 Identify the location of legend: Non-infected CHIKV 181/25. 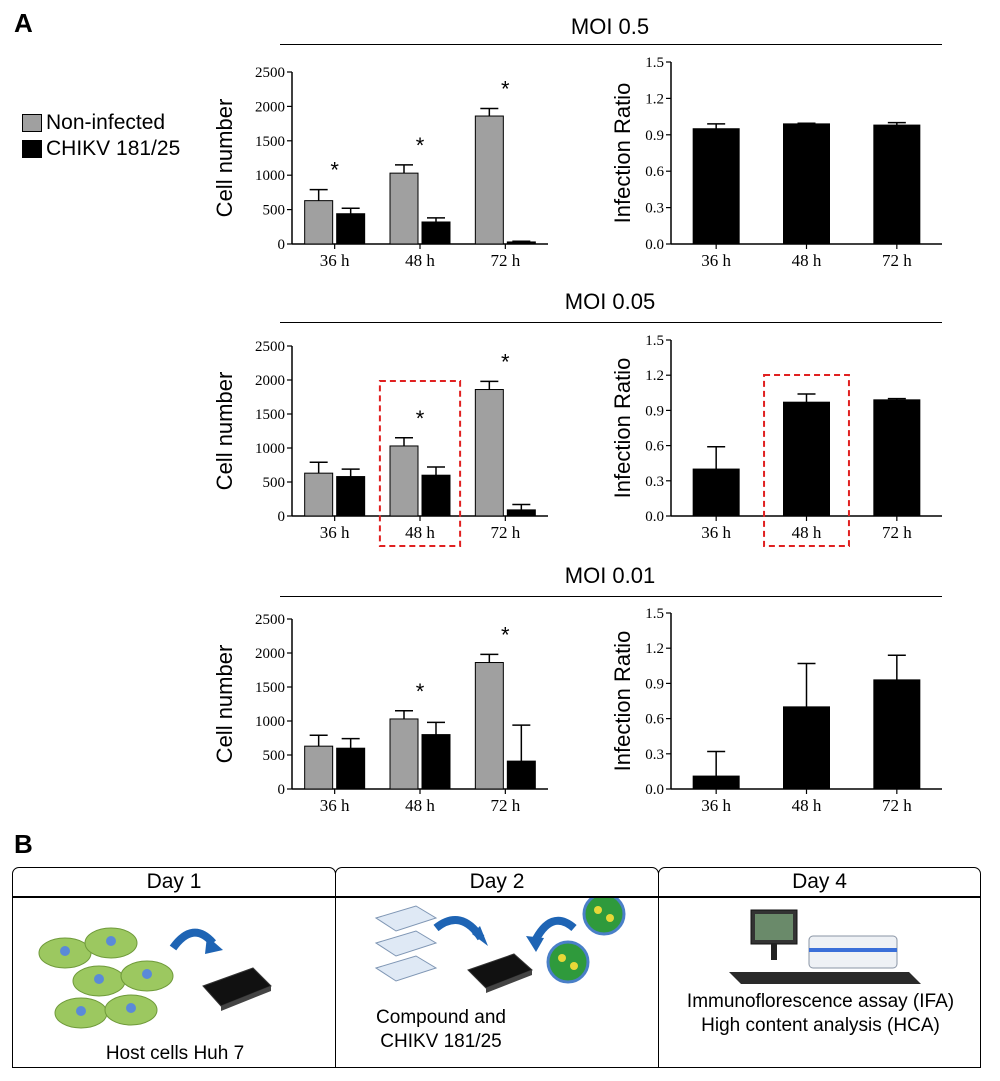
(101, 136).